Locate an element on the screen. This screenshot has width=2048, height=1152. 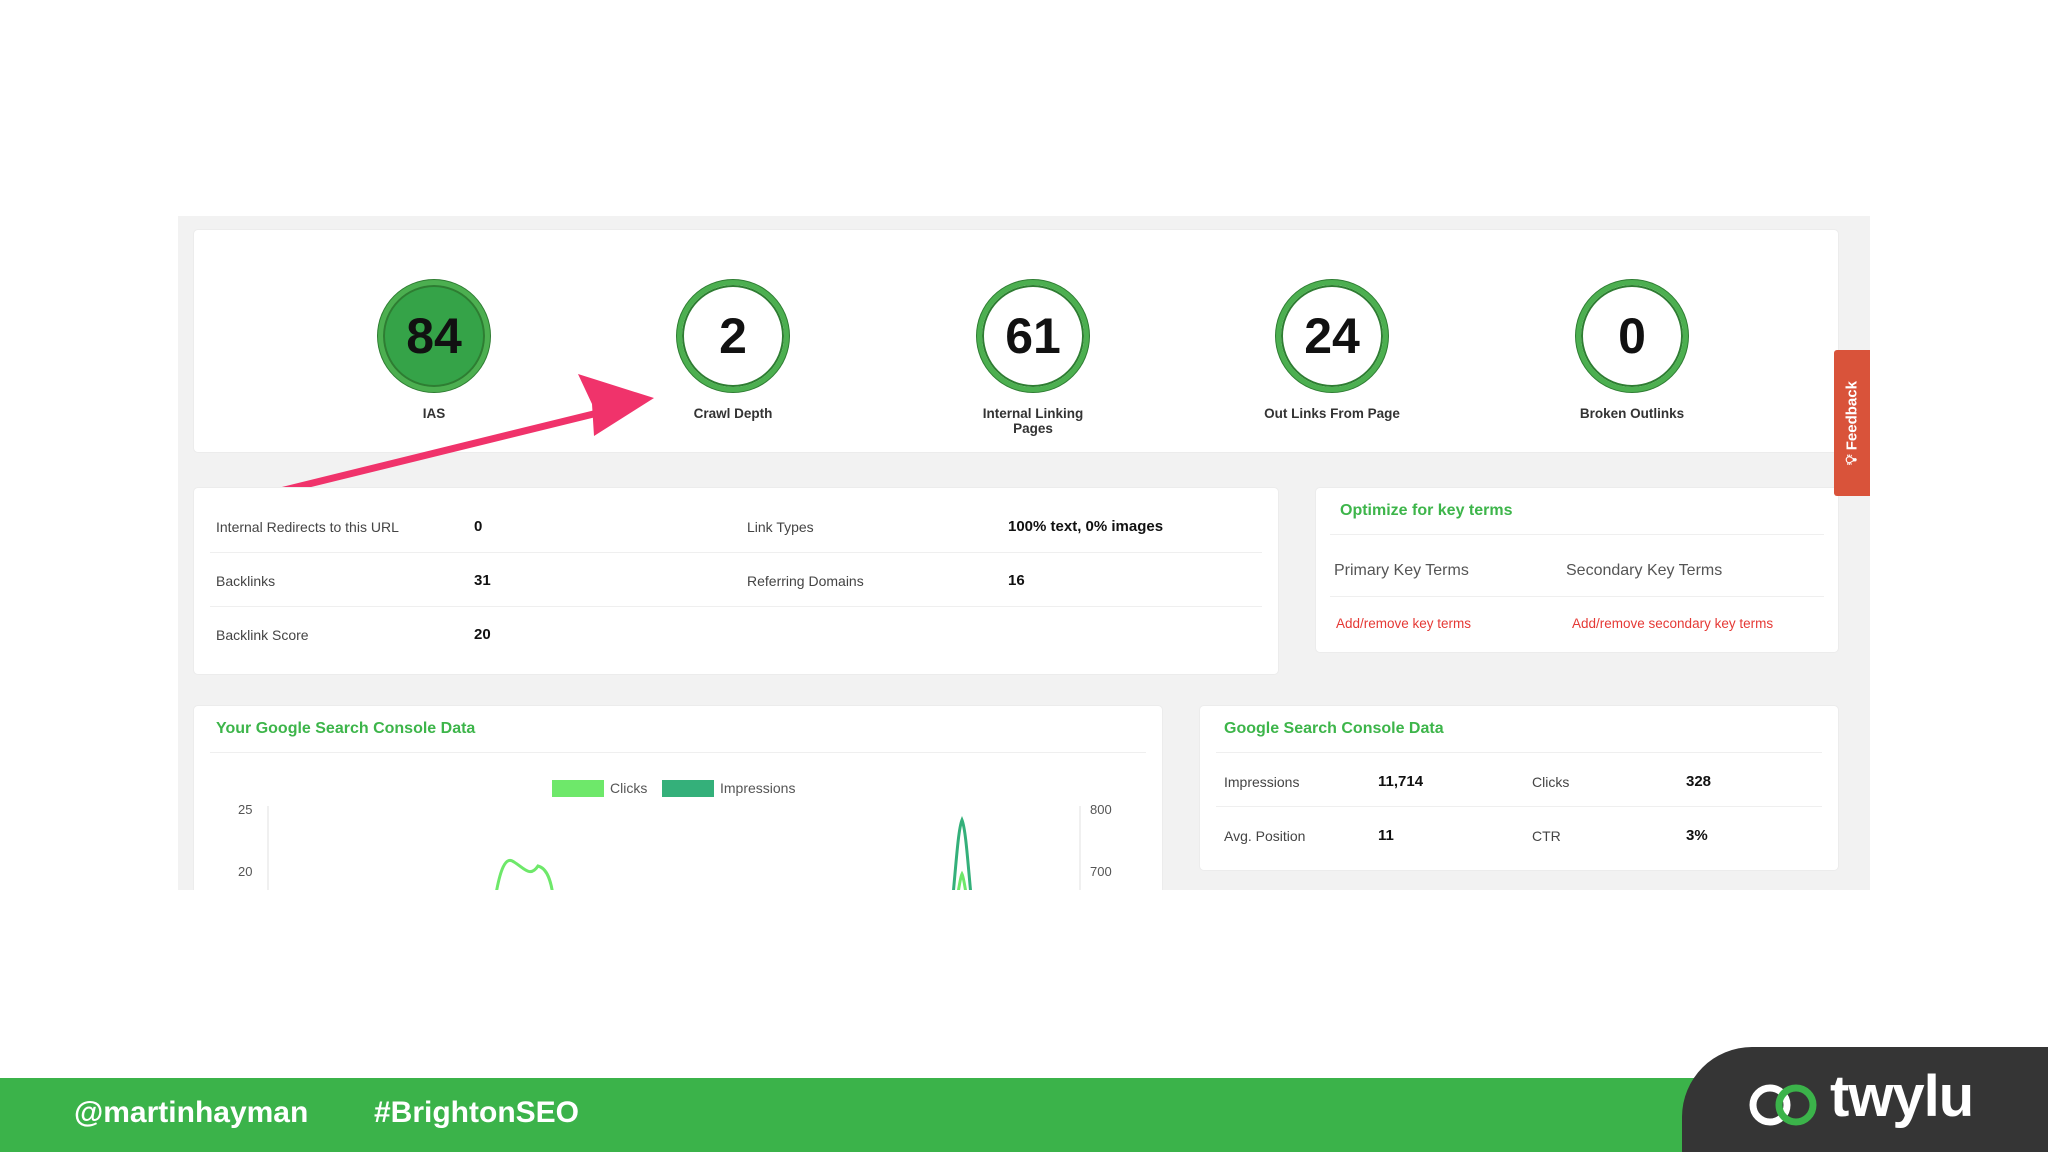
metric-ias: 84 IAS is located at coordinates (434, 350).